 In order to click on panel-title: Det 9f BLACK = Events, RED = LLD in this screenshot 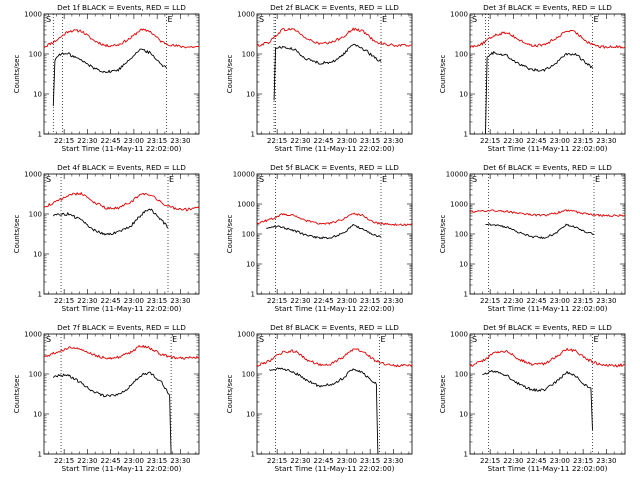, I will do `click(547, 327)`.